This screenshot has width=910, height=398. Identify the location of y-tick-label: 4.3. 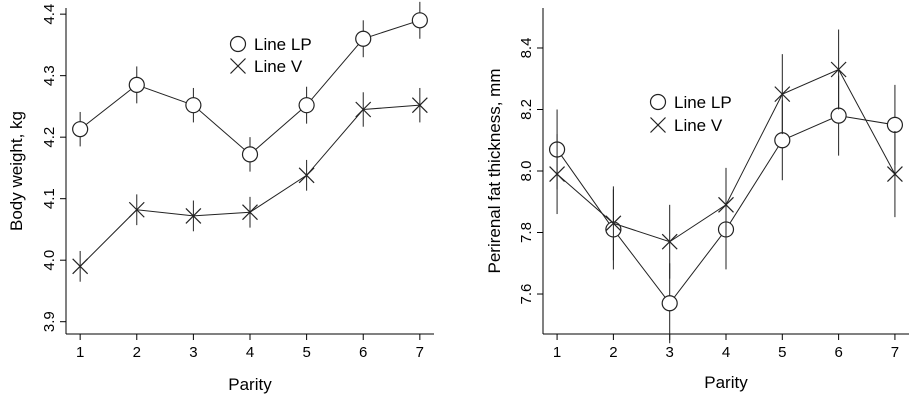
(49, 75).